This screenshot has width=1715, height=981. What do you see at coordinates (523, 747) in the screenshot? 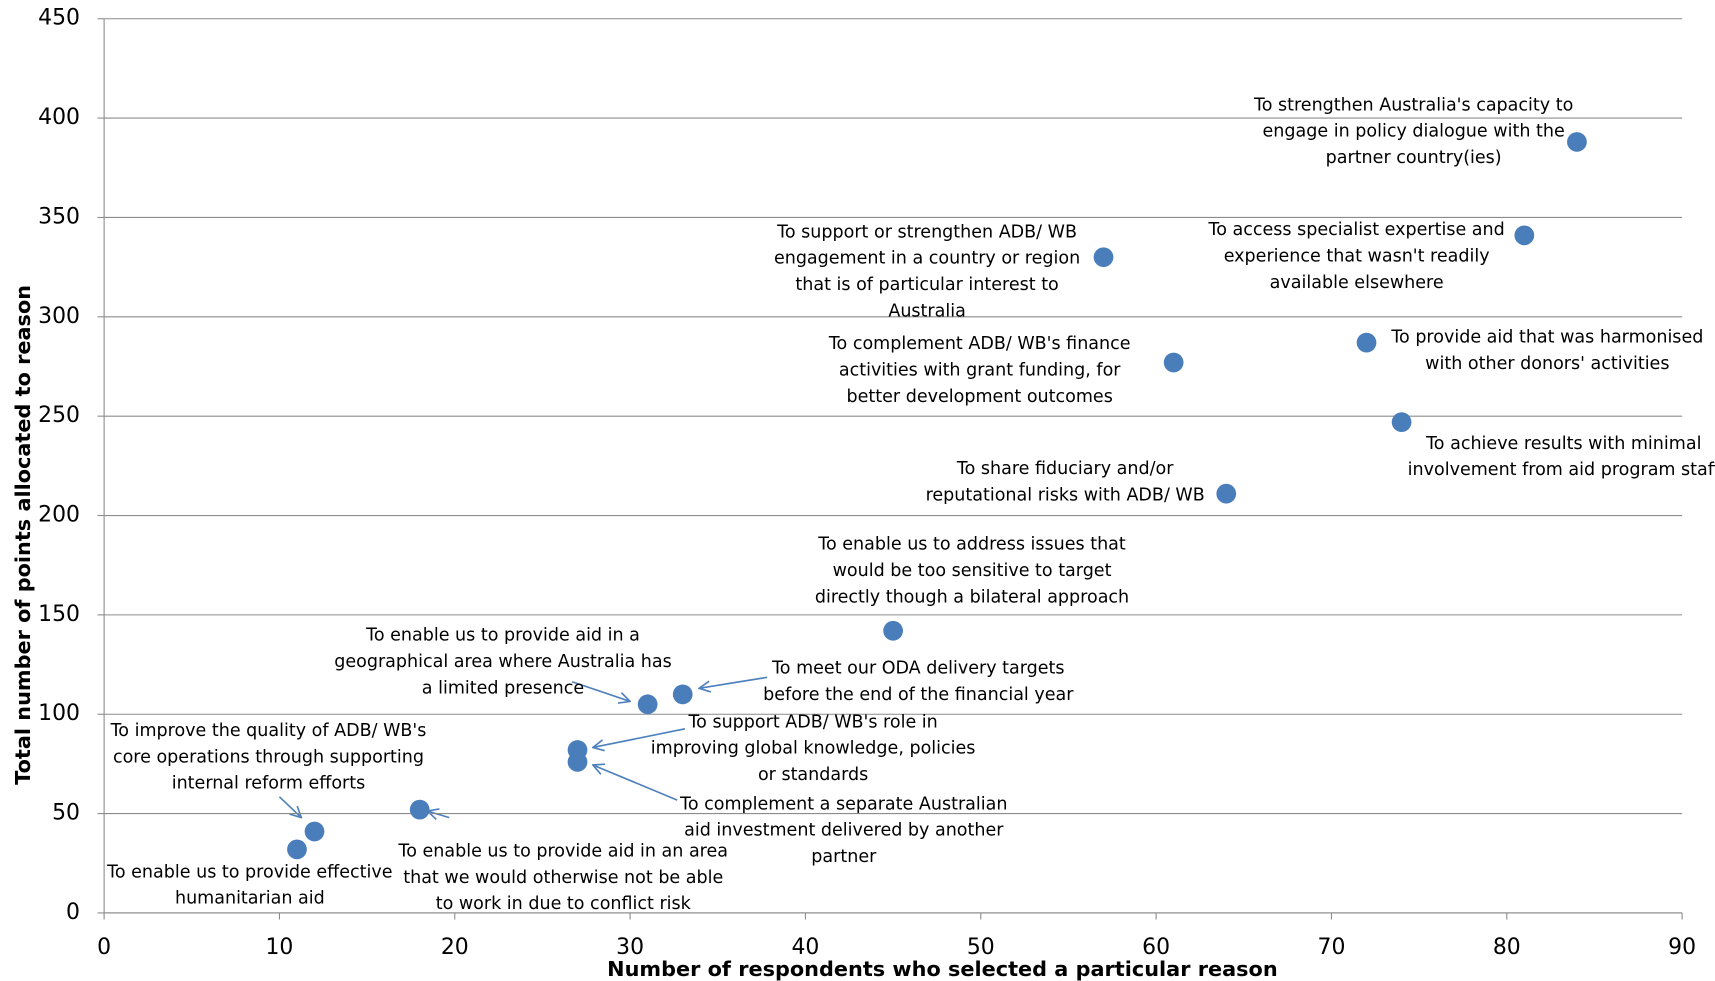
I see `arrows` at bounding box center [523, 747].